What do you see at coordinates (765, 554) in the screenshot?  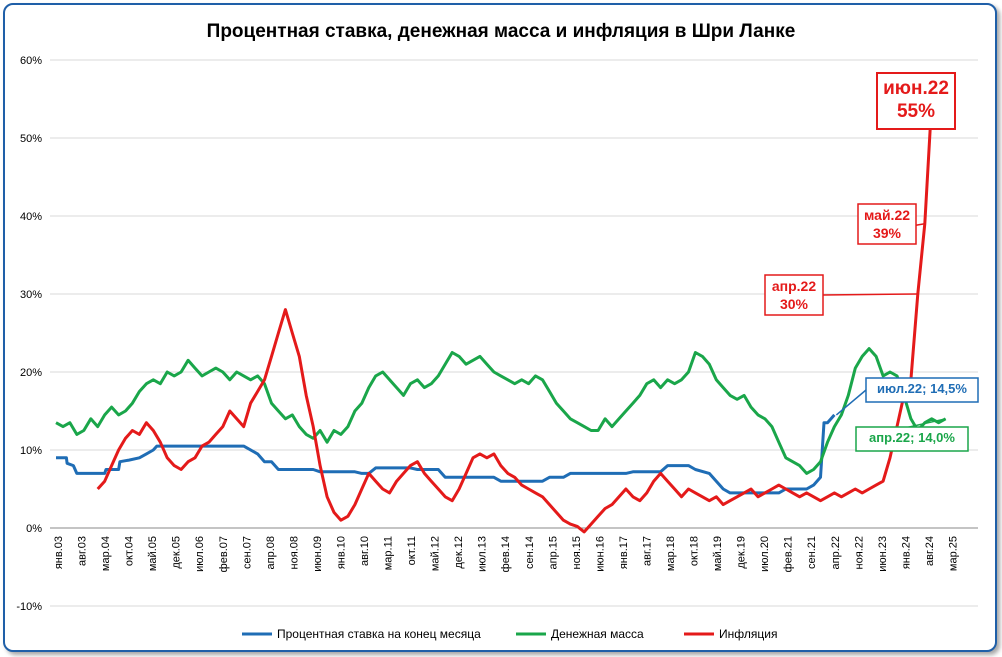 I see `x-tick-label: июл.20` at bounding box center [765, 554].